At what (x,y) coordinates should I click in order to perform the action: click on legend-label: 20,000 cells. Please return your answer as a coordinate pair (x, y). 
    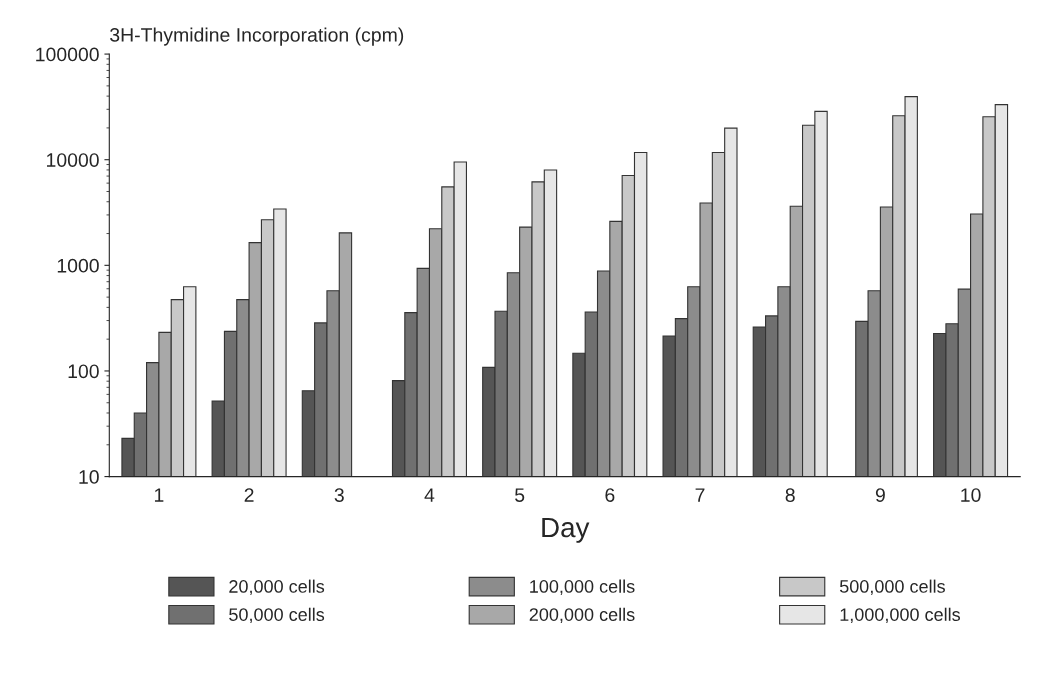
    Looking at the image, I should click on (277, 587).